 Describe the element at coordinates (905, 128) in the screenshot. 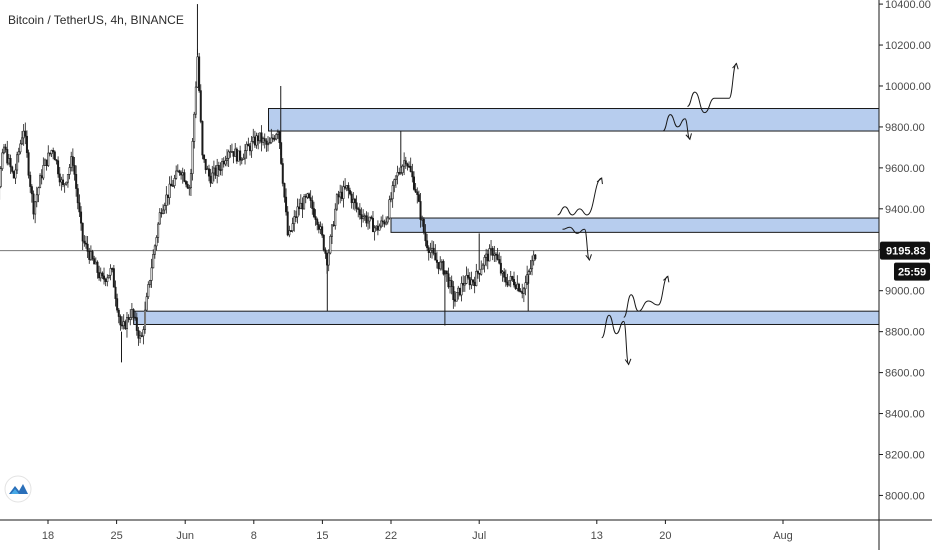

I see `y-tick-label: 9800.00` at that location.